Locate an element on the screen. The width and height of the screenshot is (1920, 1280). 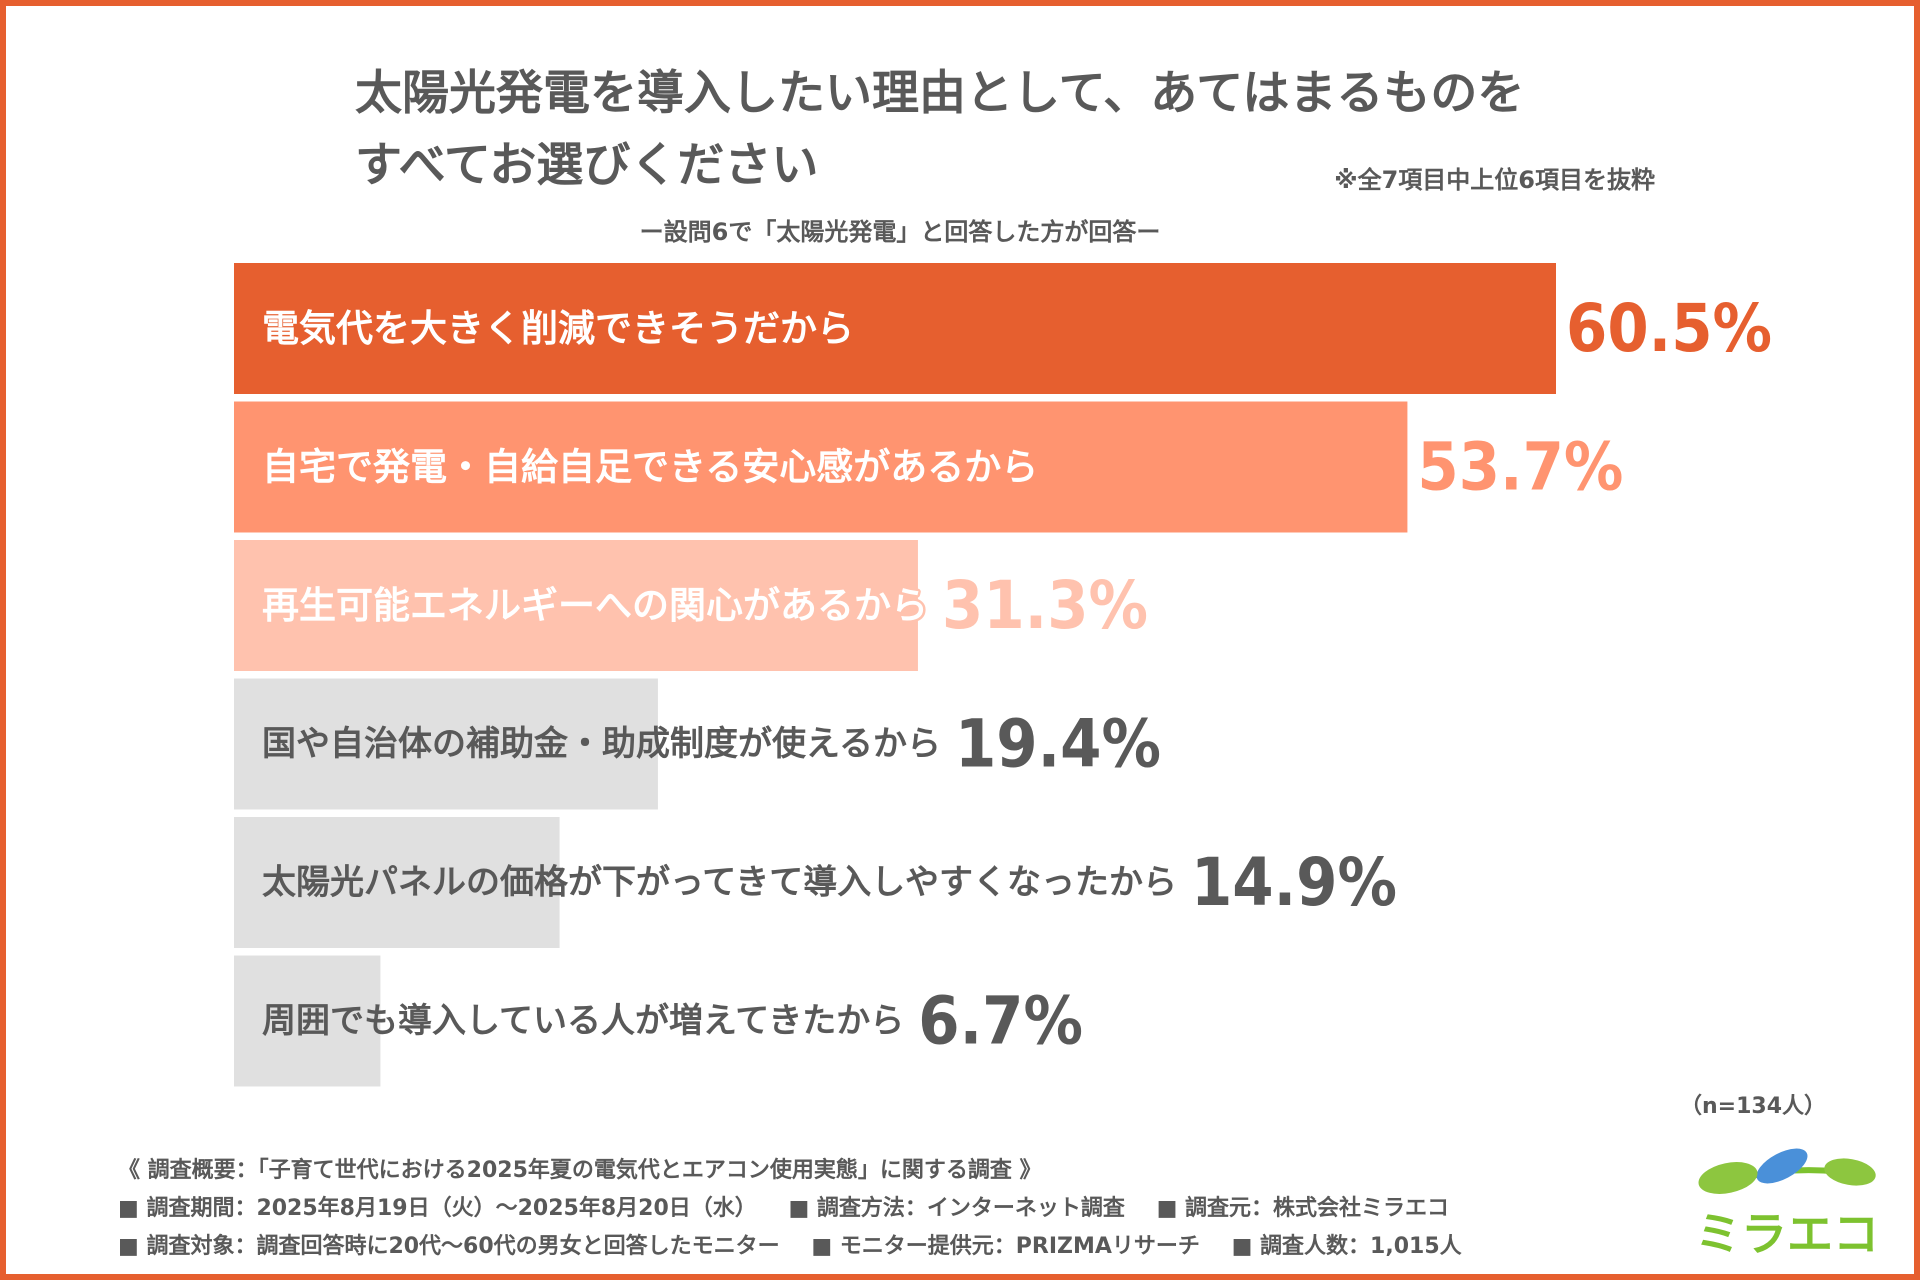
survey-source: ■ 調査元：株式会社ミラエコ is located at coordinates (1303, 1208).